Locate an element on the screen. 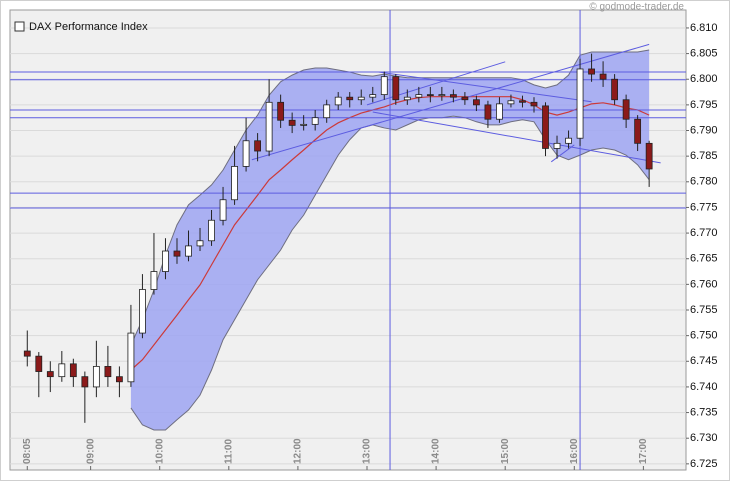 The image size is (730, 481). x-tick-label: 11:00 is located at coordinates (228, 451).